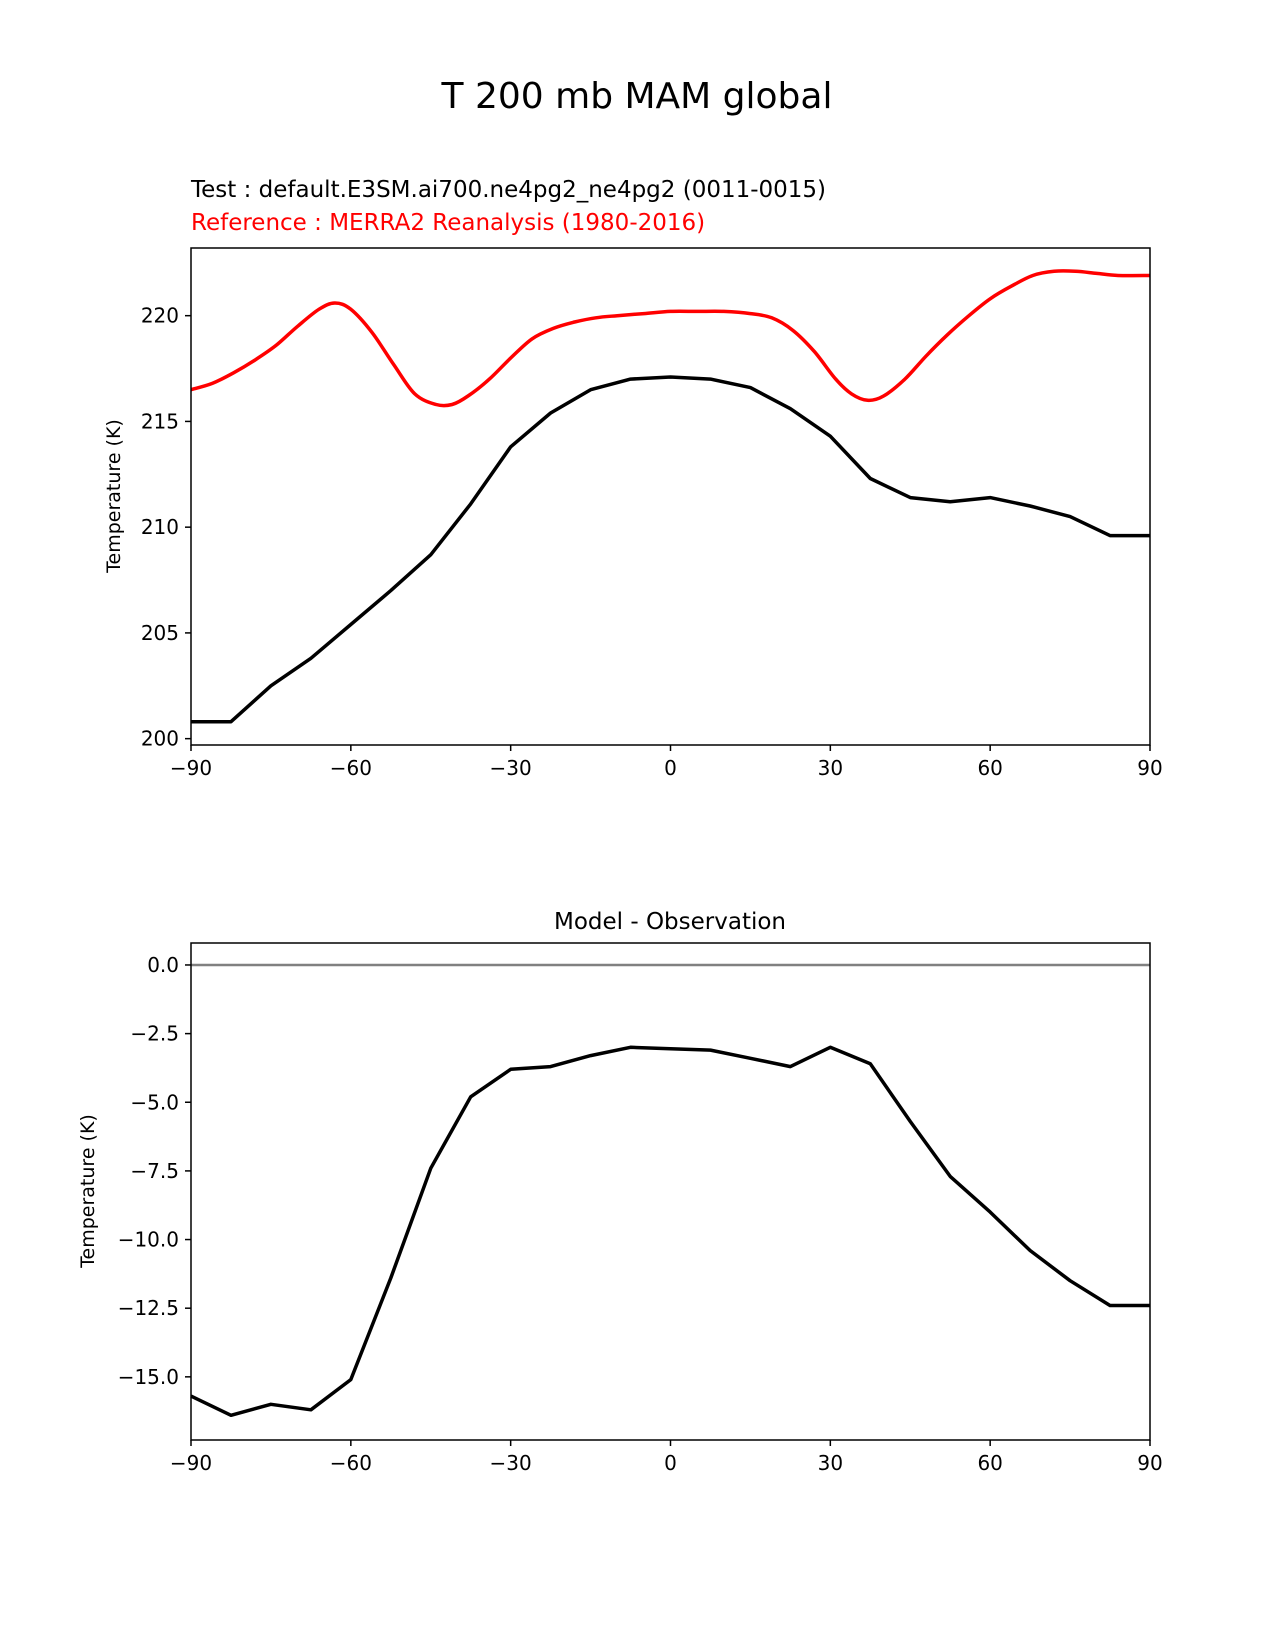 This screenshot has width=1275, height=1650. Describe the element at coordinates (511, 768) in the screenshot. I see `top-xtick-label: −30` at that location.